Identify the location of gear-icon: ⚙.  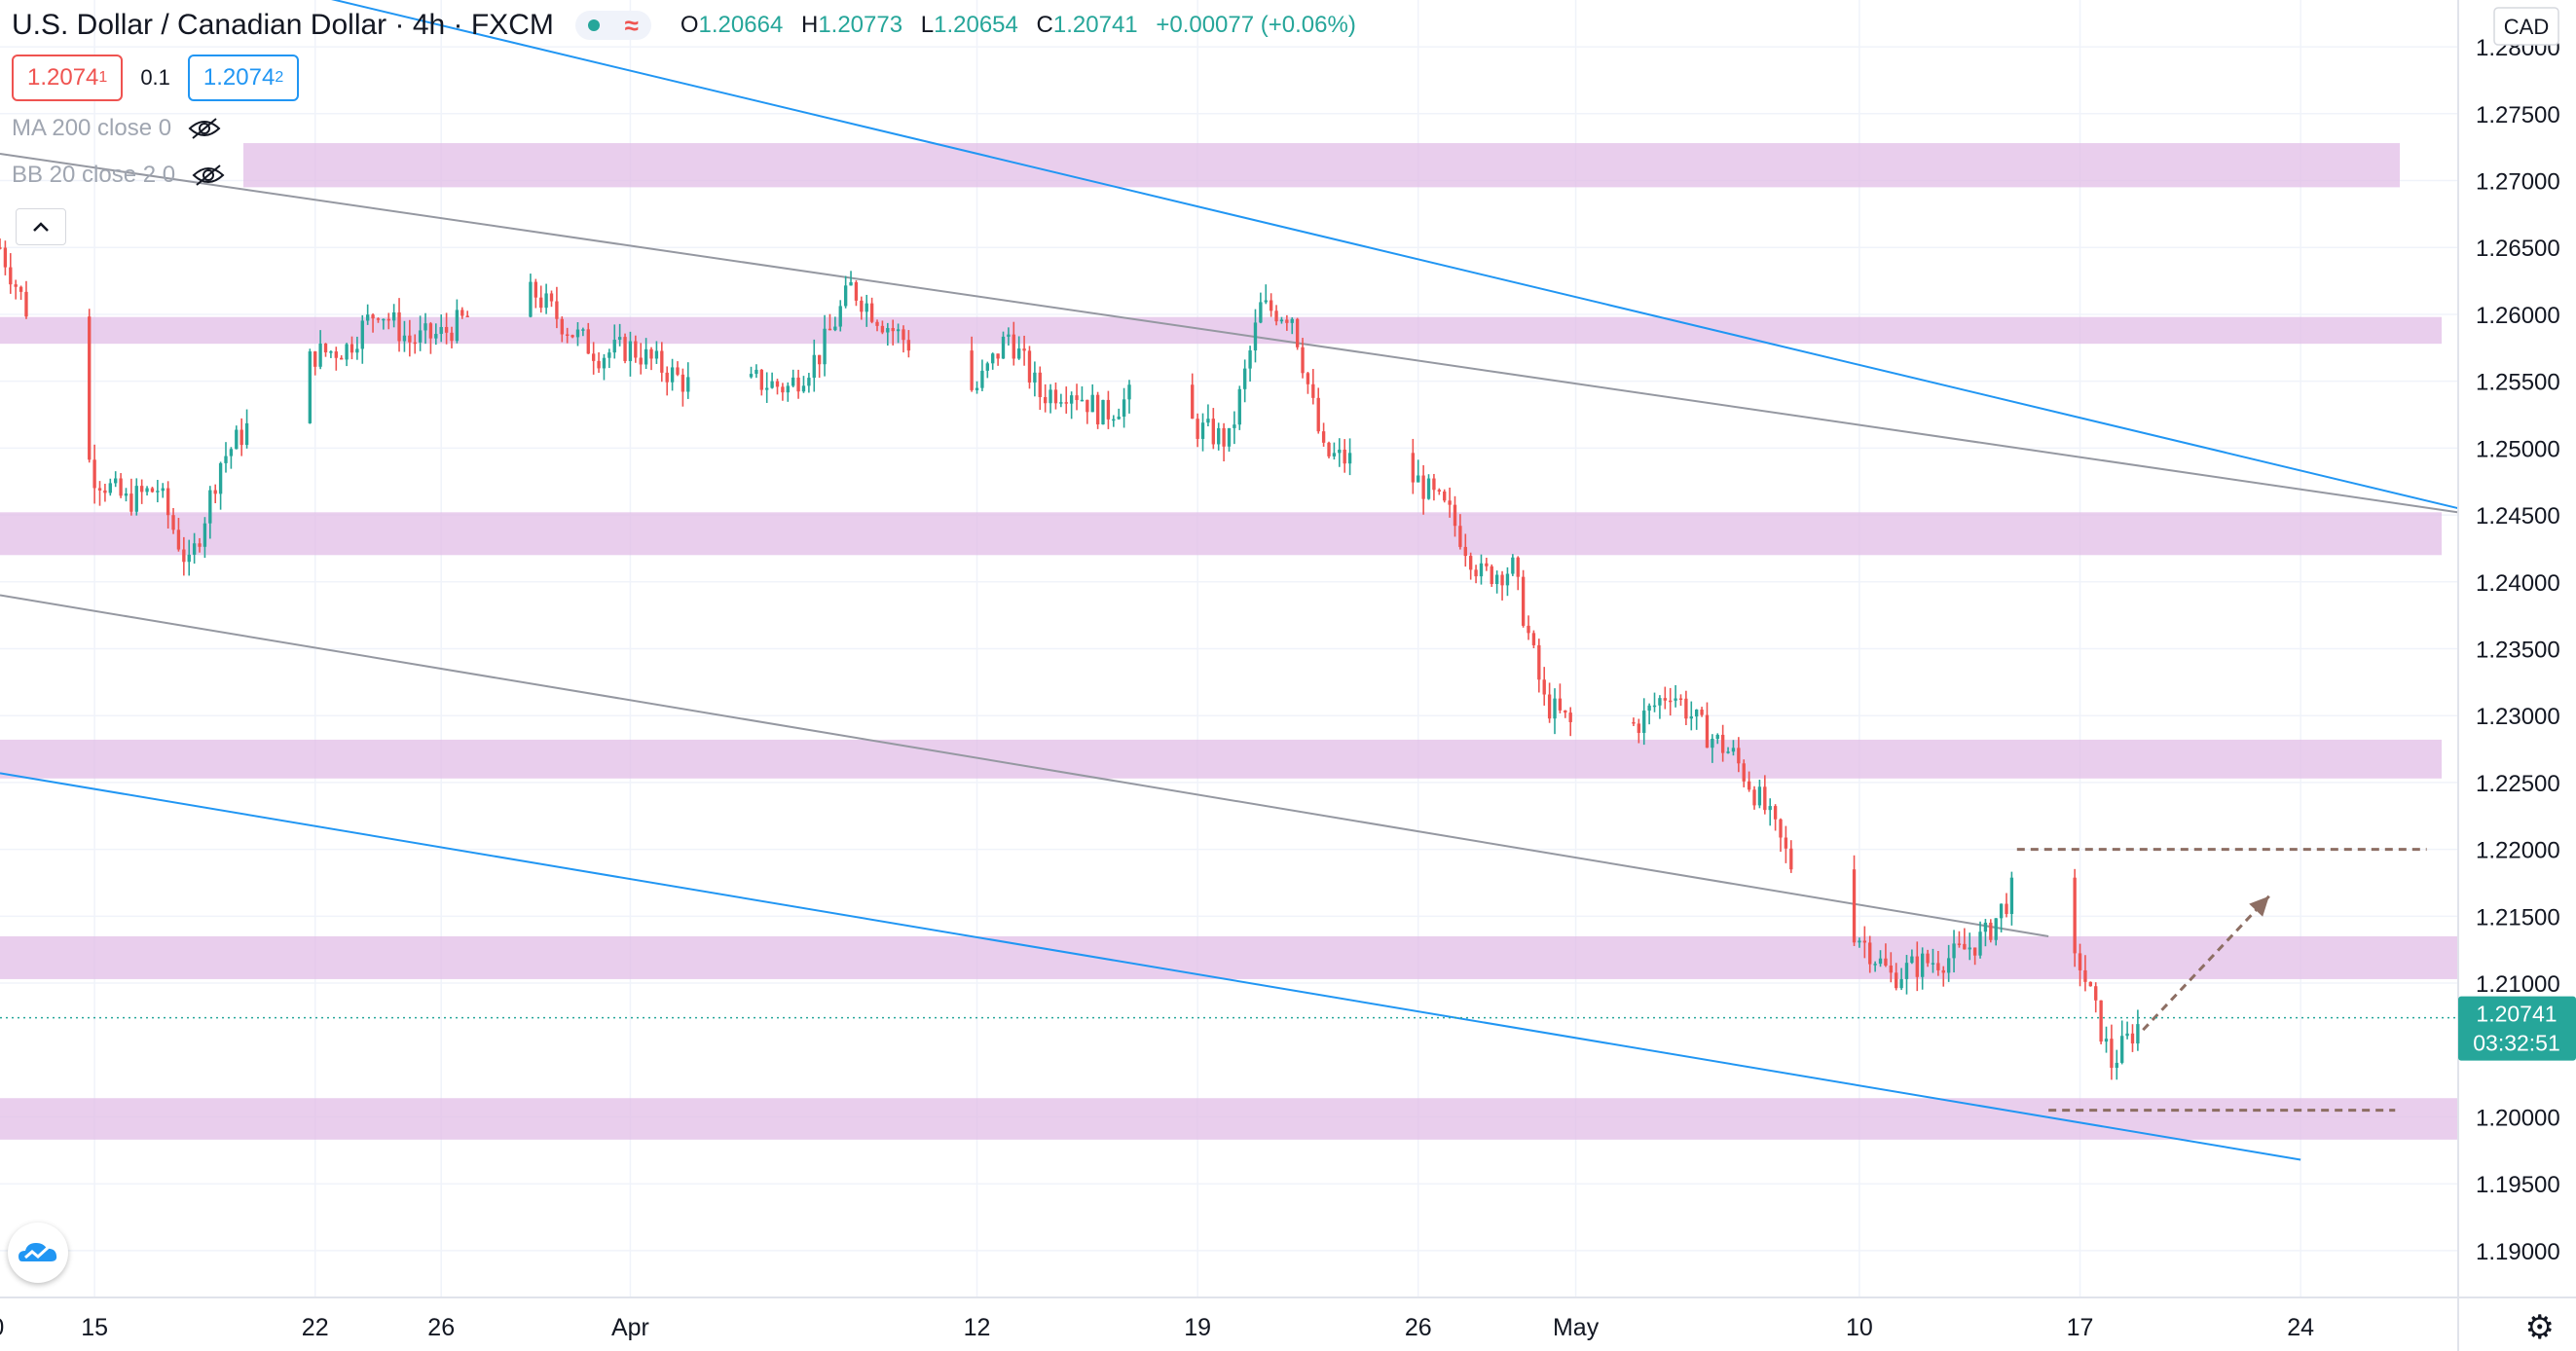
(2539, 1328).